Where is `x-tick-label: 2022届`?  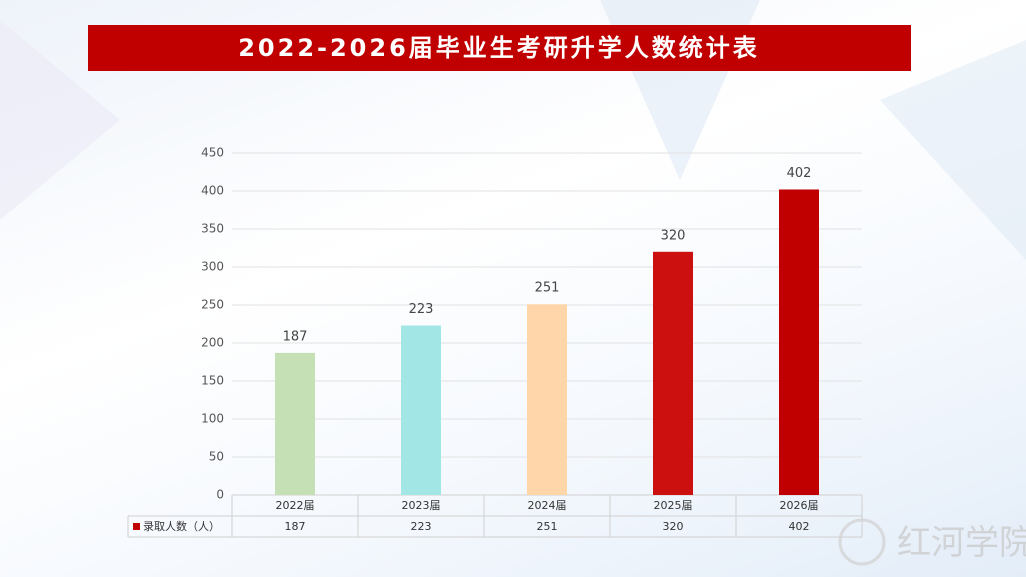 x-tick-label: 2022届 is located at coordinates (295, 505).